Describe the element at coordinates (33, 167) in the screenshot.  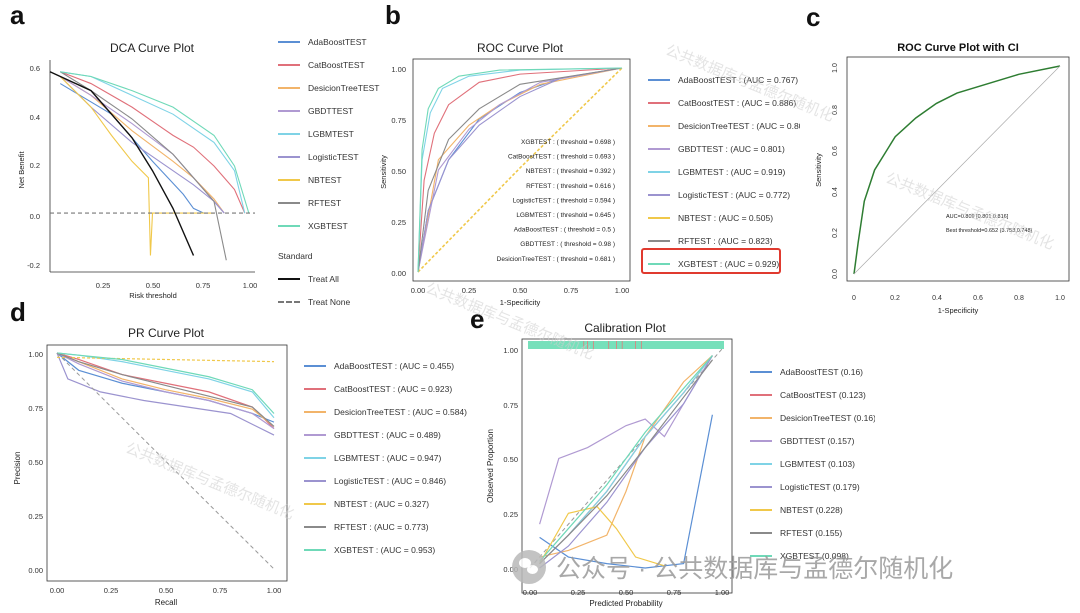
I see `dca-y-ticks: 0.6 0.4 0.2 0.0 -0.2` at that location.